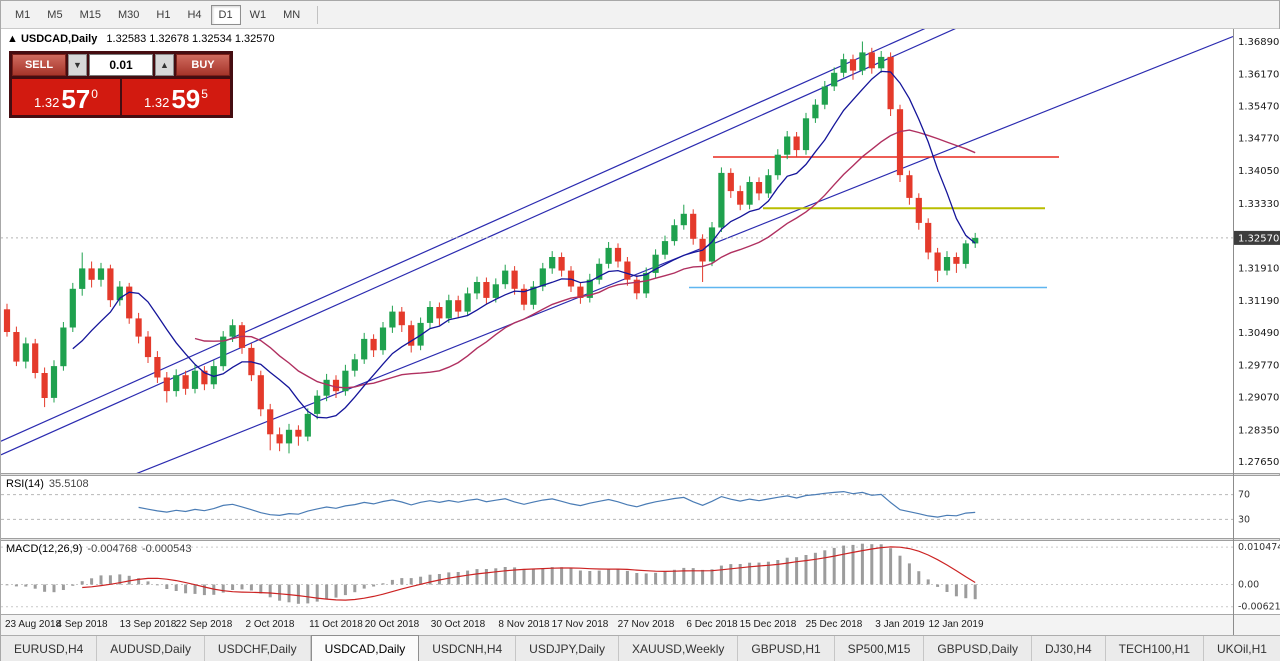  I want to click on macd-chart: 0.010474 0.00 -0.006218, so click(640, 577).